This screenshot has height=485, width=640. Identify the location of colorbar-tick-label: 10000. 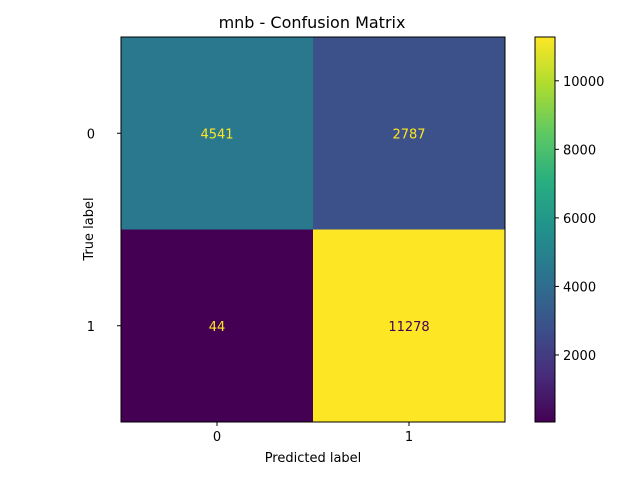
(583, 82).